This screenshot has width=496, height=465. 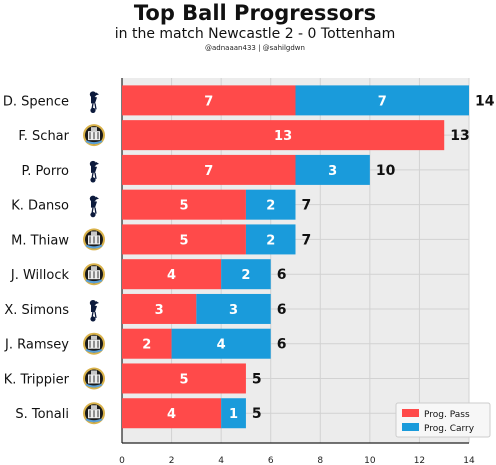 I want to click on player-label: M. Thiaw, so click(x=40, y=240).